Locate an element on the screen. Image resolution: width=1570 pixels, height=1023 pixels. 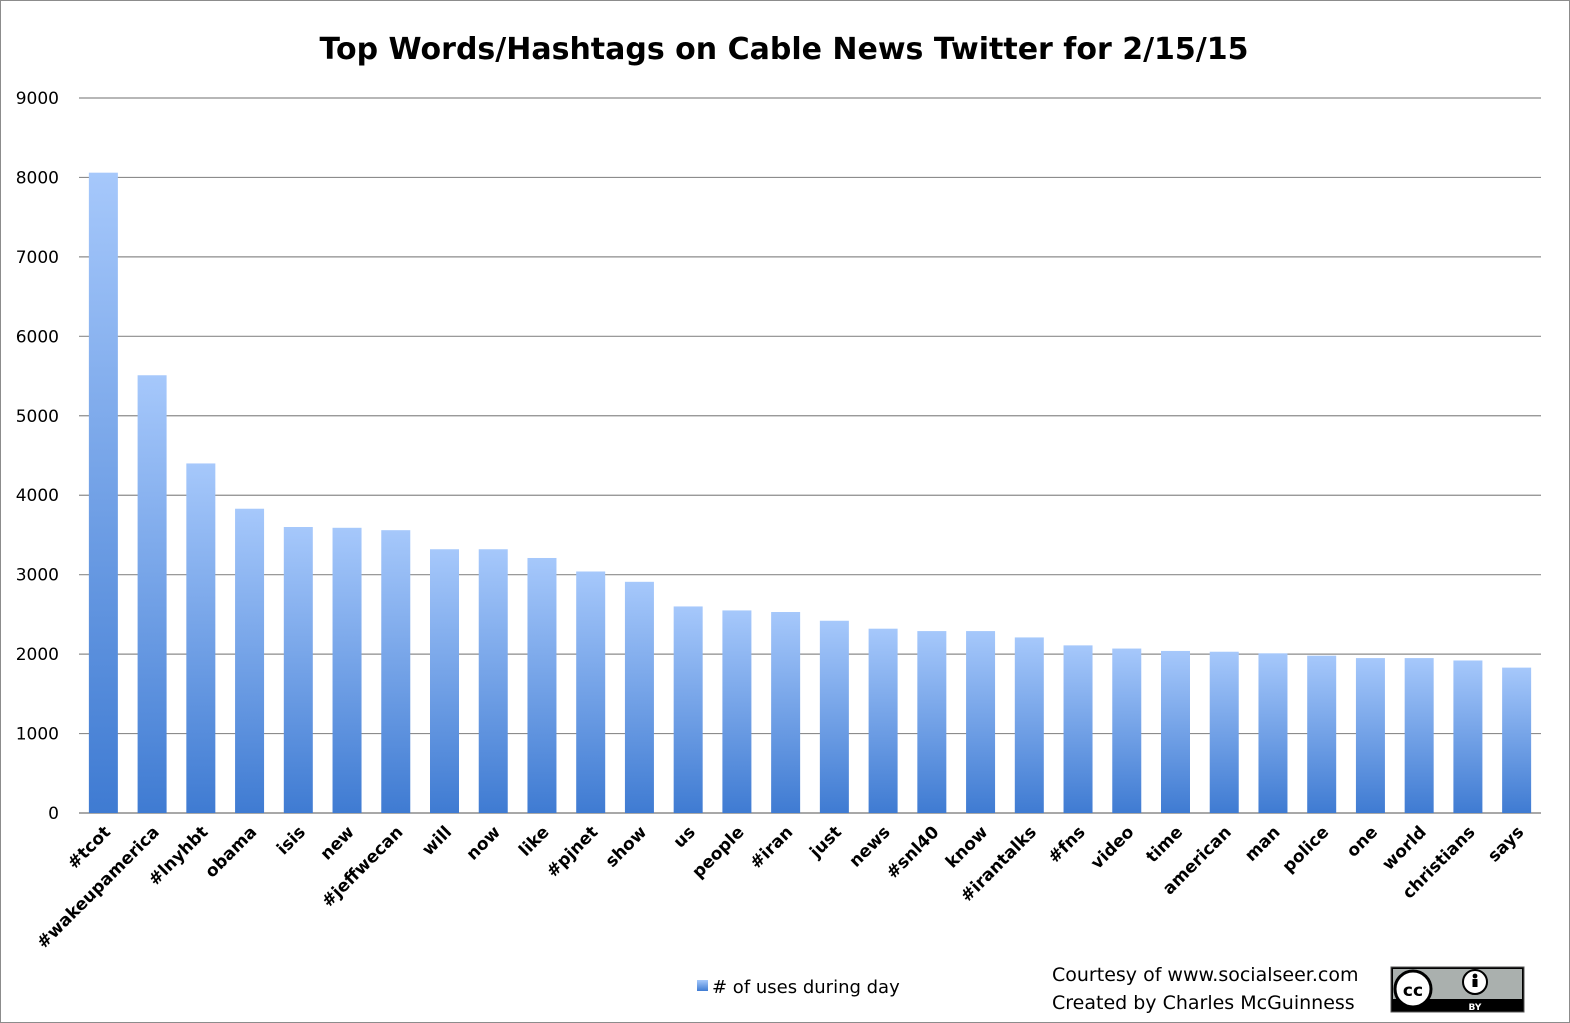
x-category-label: #iran is located at coordinates (771, 847).